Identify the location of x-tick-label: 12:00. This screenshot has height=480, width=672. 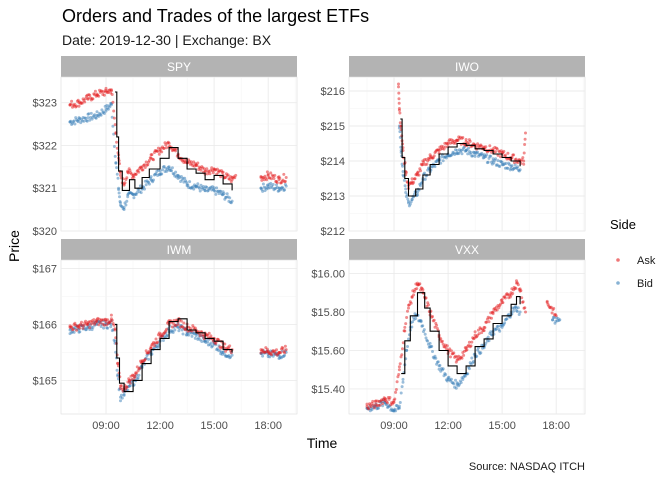
(160, 426).